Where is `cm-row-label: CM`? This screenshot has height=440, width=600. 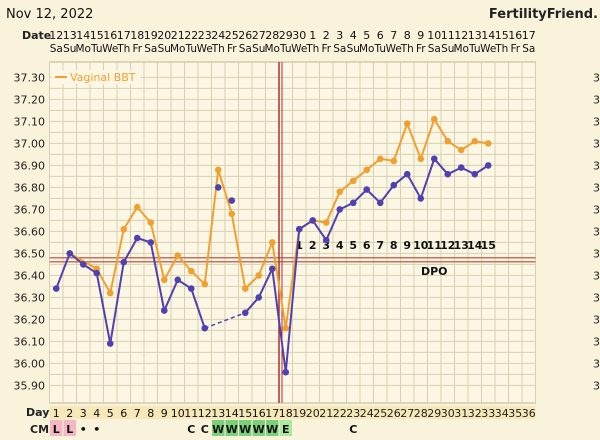
cm-row-label: CM is located at coordinates (39, 429).